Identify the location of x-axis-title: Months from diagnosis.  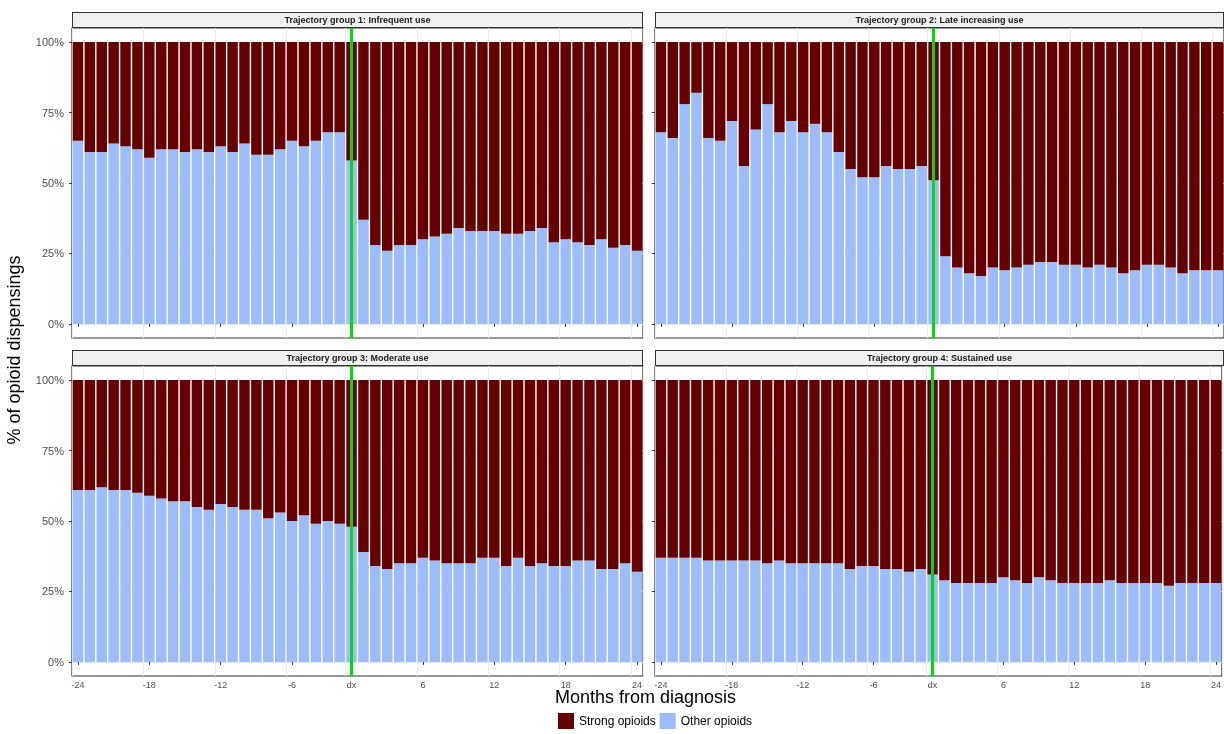
(646, 697).